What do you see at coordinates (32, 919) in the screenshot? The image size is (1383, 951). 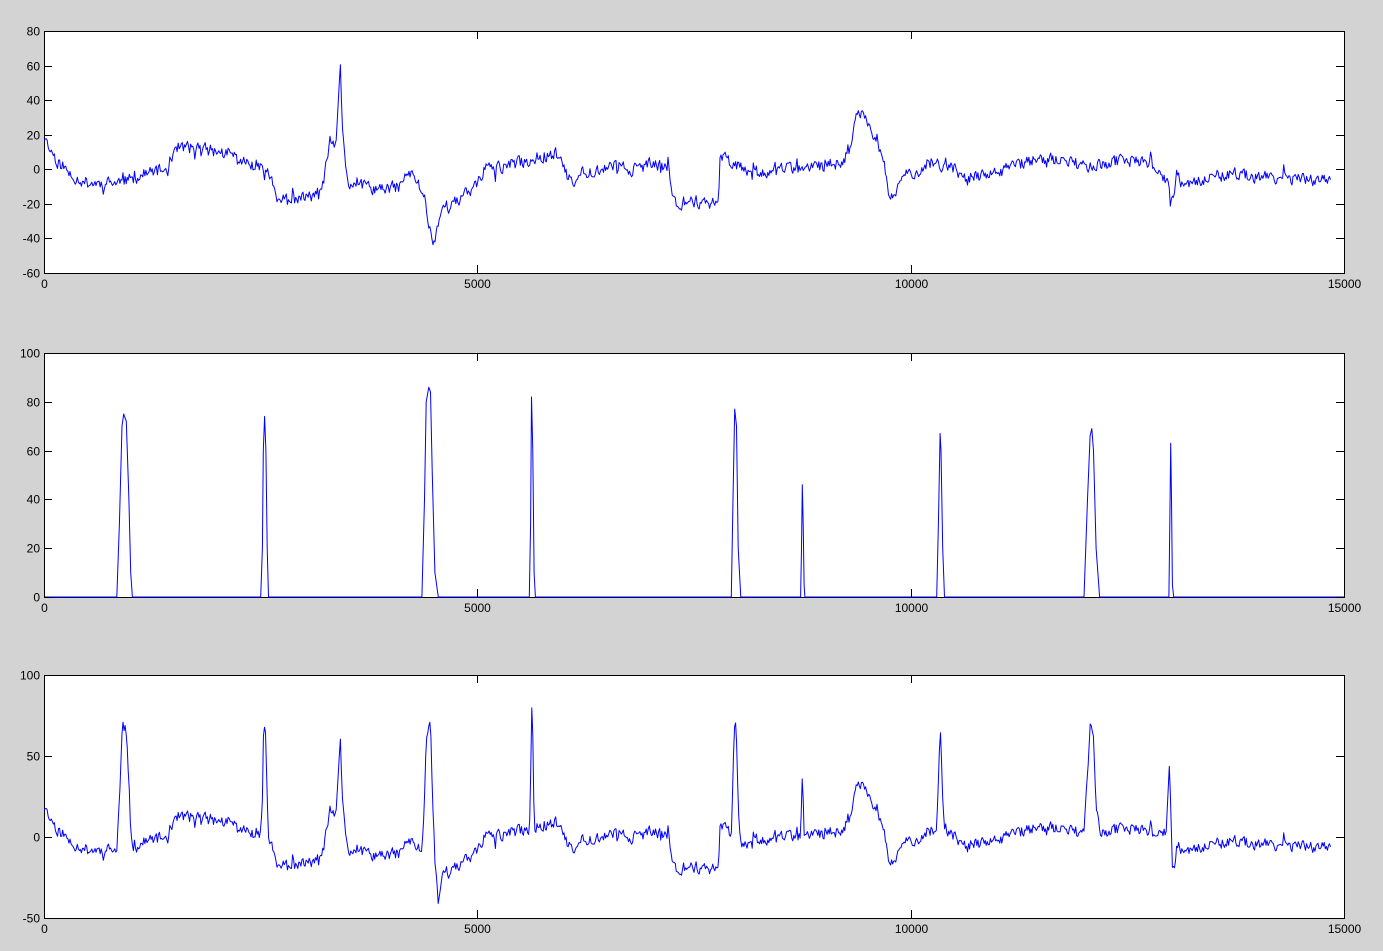 I see `y-tick-label: -50` at bounding box center [32, 919].